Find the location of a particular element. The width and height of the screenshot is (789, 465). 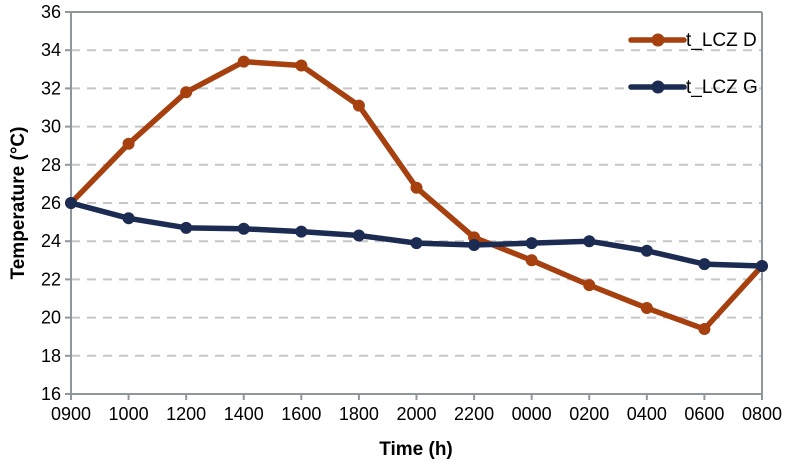

x-axis-title: Time (h) is located at coordinates (416, 449).